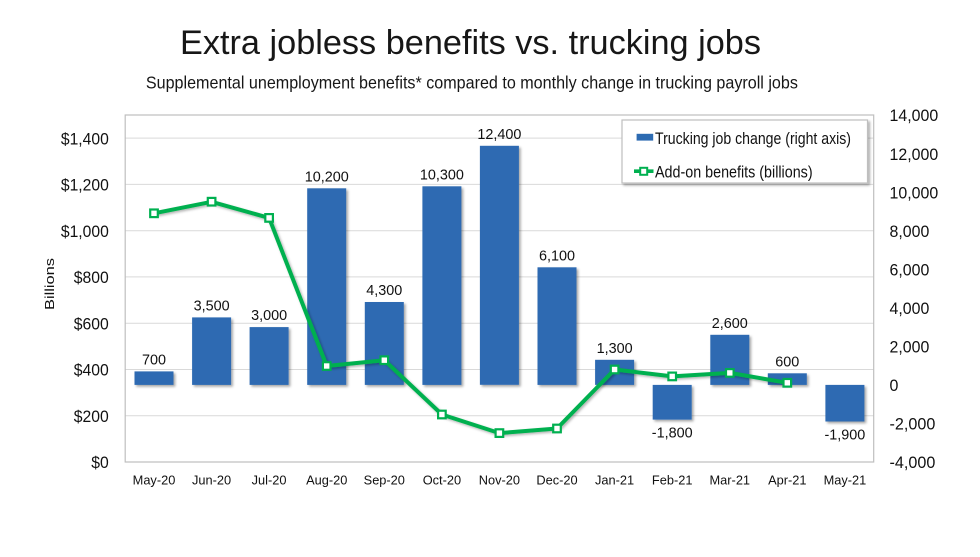 This screenshot has width=980, height=557. I want to click on svg-text: Jun-20, so click(211, 480).